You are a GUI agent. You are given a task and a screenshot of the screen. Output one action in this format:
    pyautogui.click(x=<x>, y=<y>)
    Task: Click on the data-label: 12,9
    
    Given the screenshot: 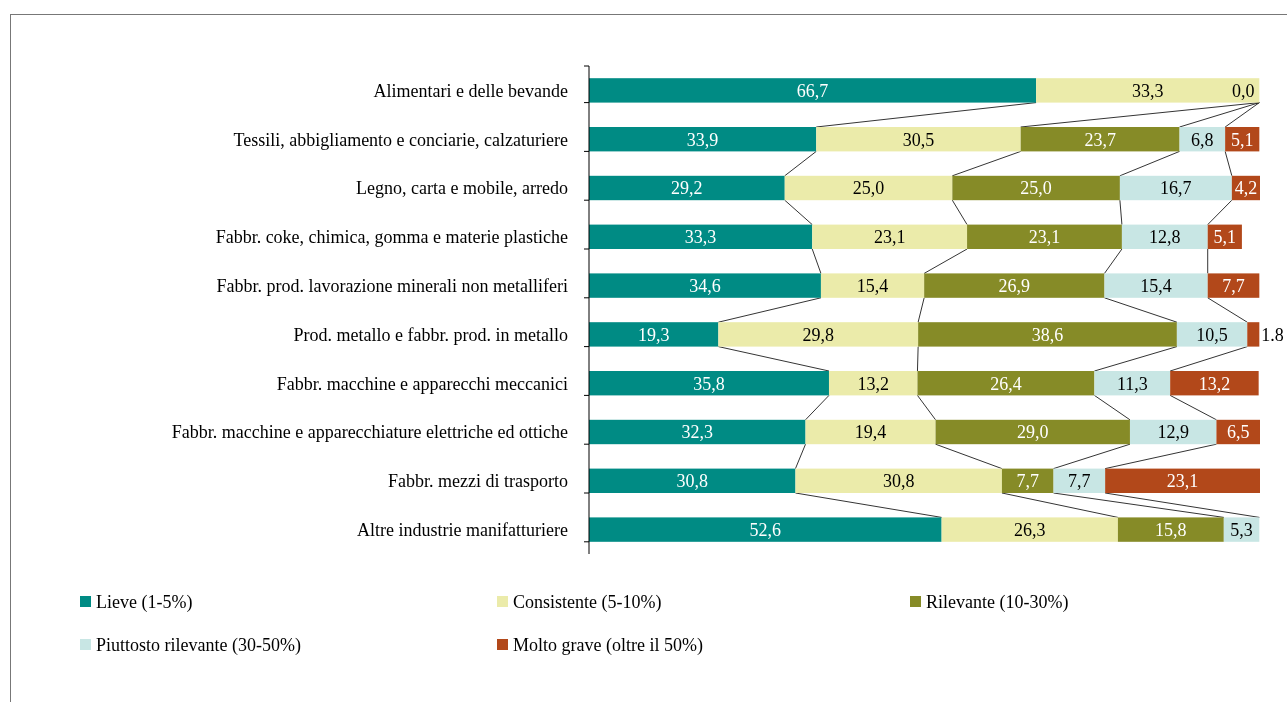 What is the action you would take?
    pyautogui.click(x=1173, y=432)
    